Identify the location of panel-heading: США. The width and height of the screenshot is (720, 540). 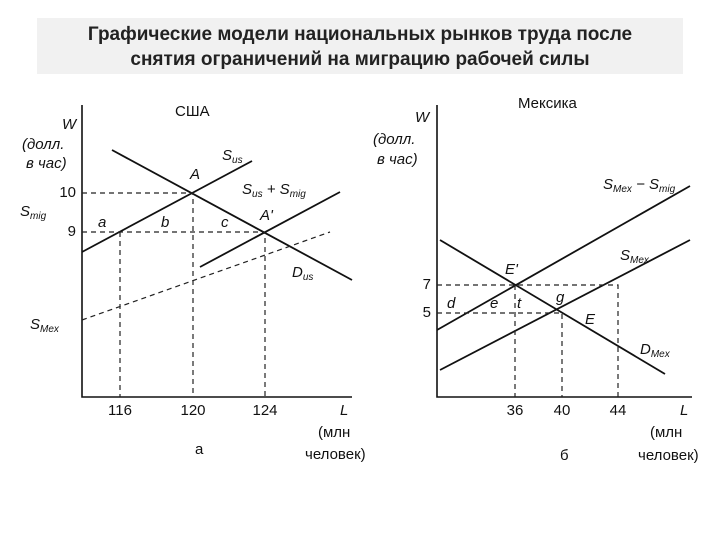
(192, 111).